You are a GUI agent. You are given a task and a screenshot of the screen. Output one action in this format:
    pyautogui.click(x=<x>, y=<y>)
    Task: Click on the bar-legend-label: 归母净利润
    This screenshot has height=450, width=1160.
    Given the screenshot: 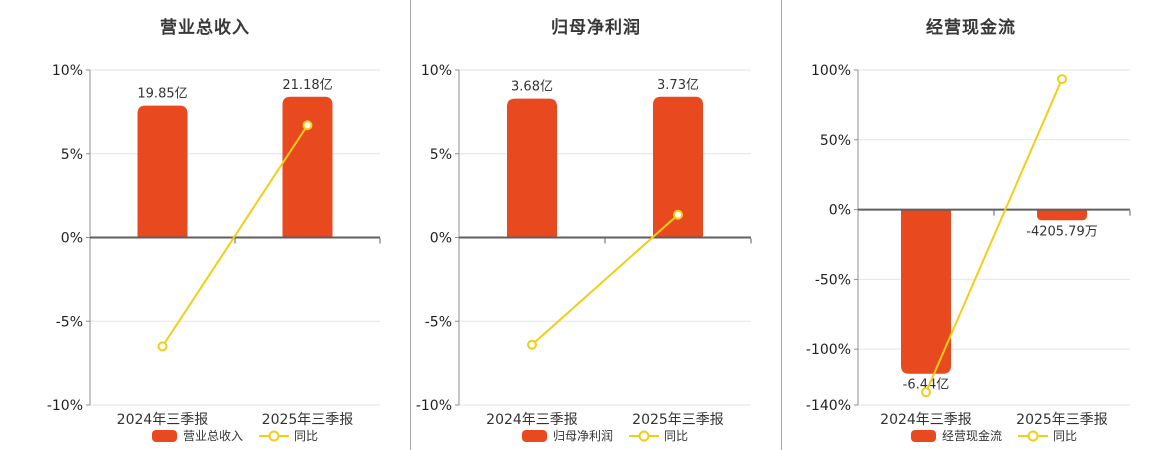 What is the action you would take?
    pyautogui.click(x=582, y=436)
    